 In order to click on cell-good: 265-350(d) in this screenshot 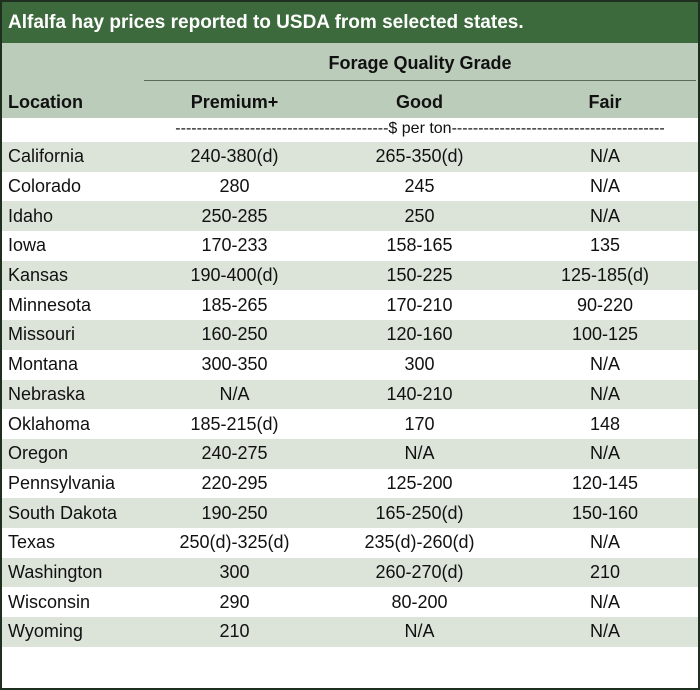, I will do `click(419, 156)`.